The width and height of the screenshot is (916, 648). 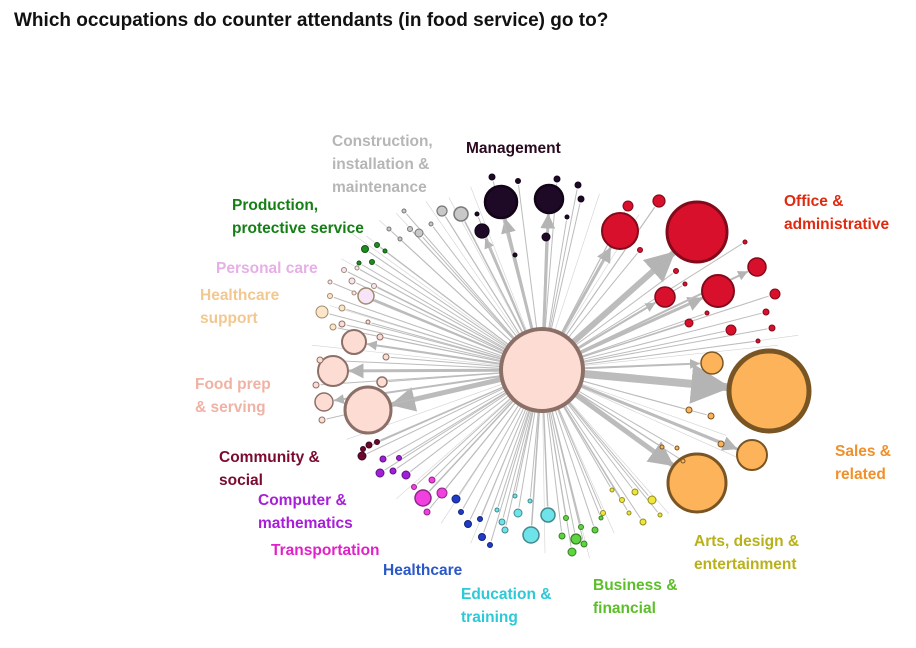 What do you see at coordinates (269, 457) in the screenshot?
I see `category-label-line: Community &` at bounding box center [269, 457].